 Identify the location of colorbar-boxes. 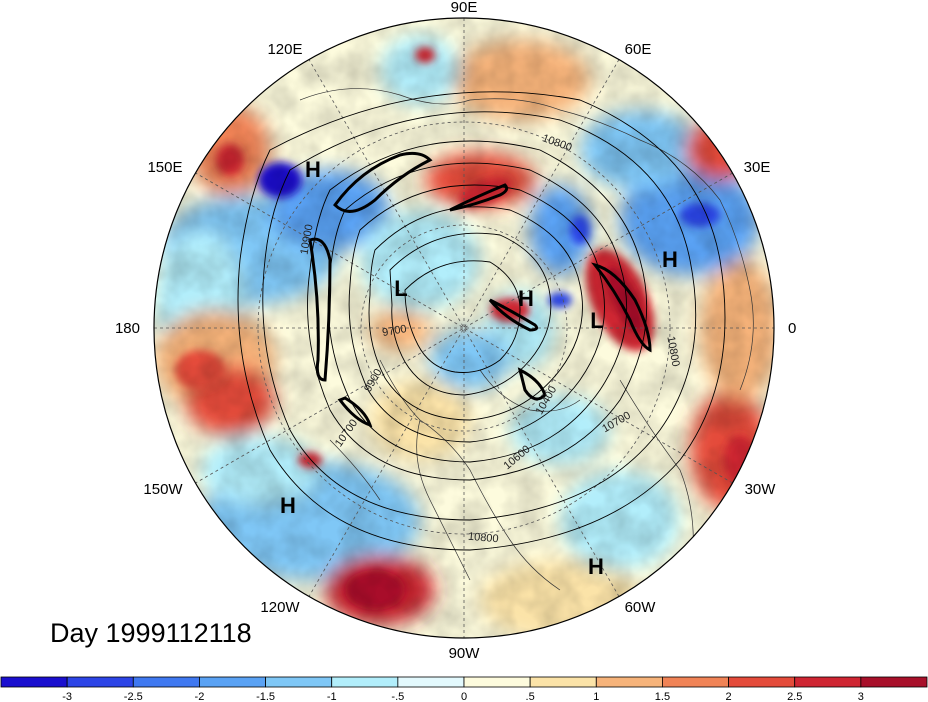
(464, 682).